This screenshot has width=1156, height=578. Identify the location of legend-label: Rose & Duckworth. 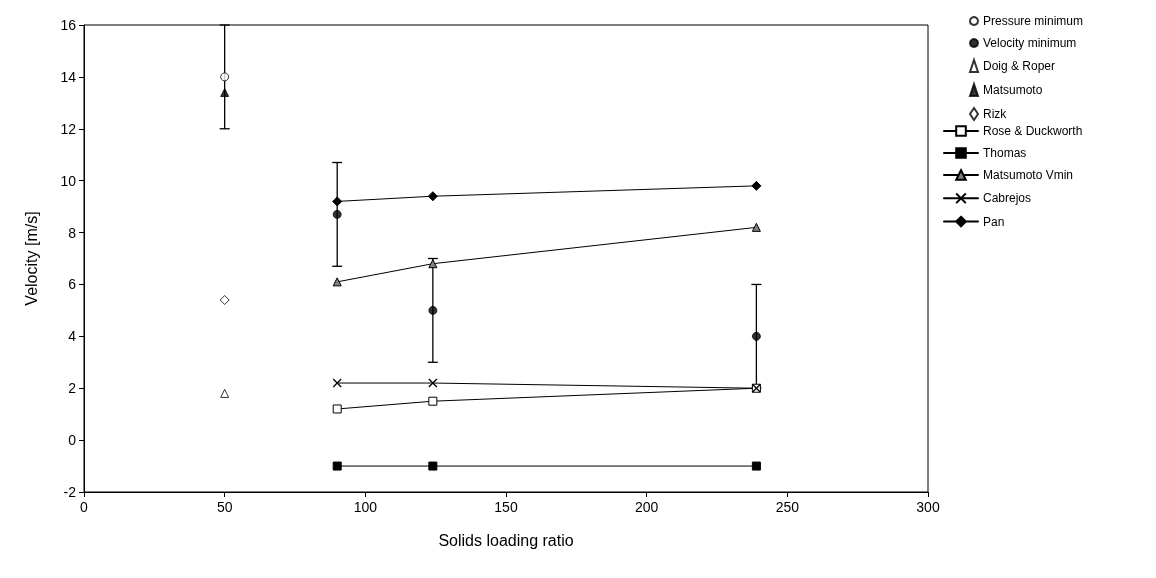
(1033, 131).